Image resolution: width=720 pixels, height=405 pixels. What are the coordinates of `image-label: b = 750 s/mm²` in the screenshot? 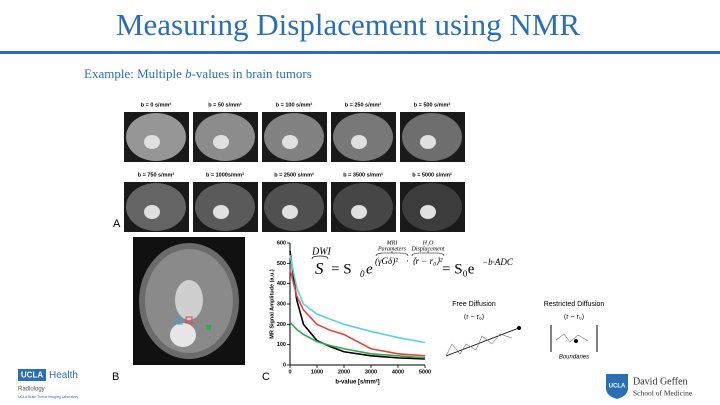 It's located at (156, 174).